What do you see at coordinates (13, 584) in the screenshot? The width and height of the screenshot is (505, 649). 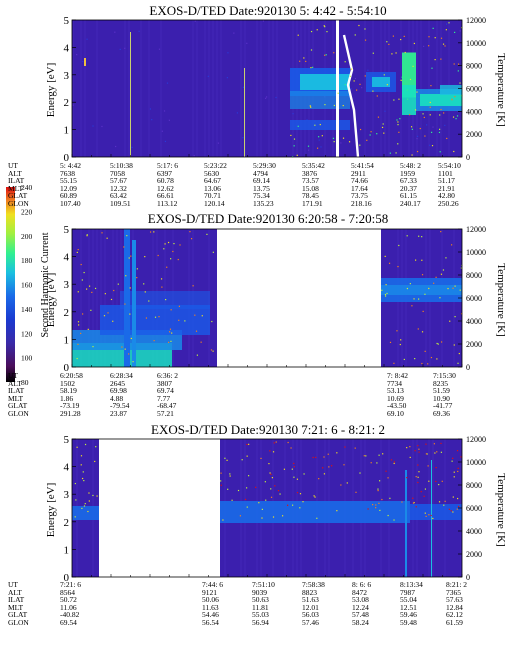 I see `ephemeris-label: UT` at bounding box center [13, 584].